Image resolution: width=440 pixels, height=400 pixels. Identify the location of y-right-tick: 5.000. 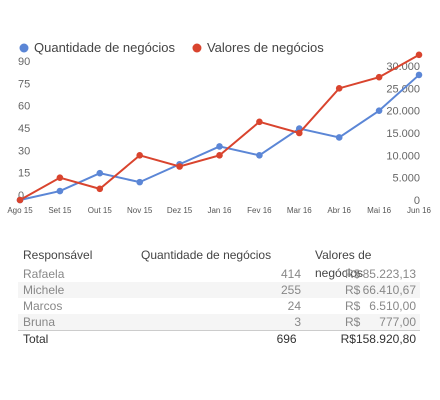
(406, 179).